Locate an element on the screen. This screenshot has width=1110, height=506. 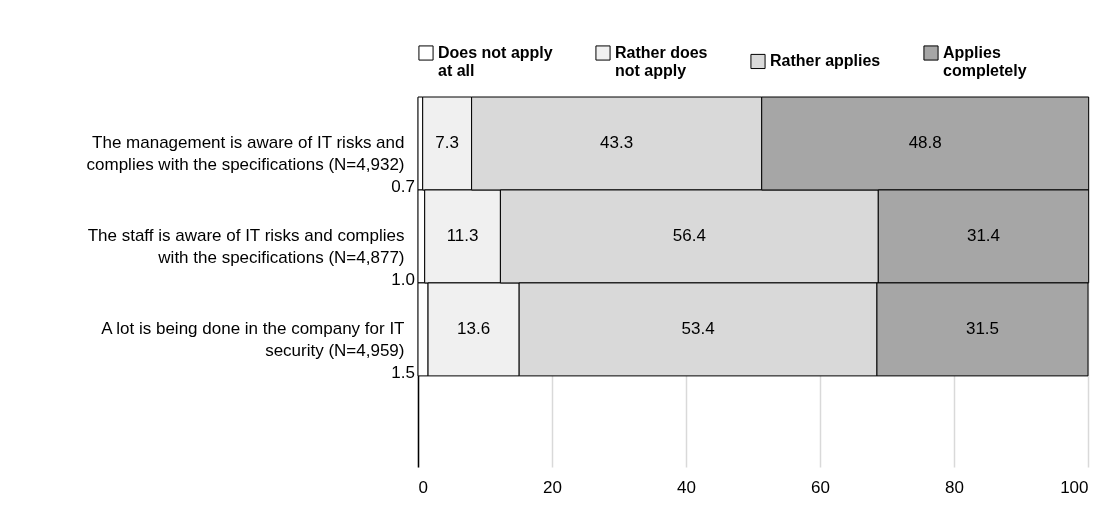
x-tick-label: 20 is located at coordinates (552, 487).